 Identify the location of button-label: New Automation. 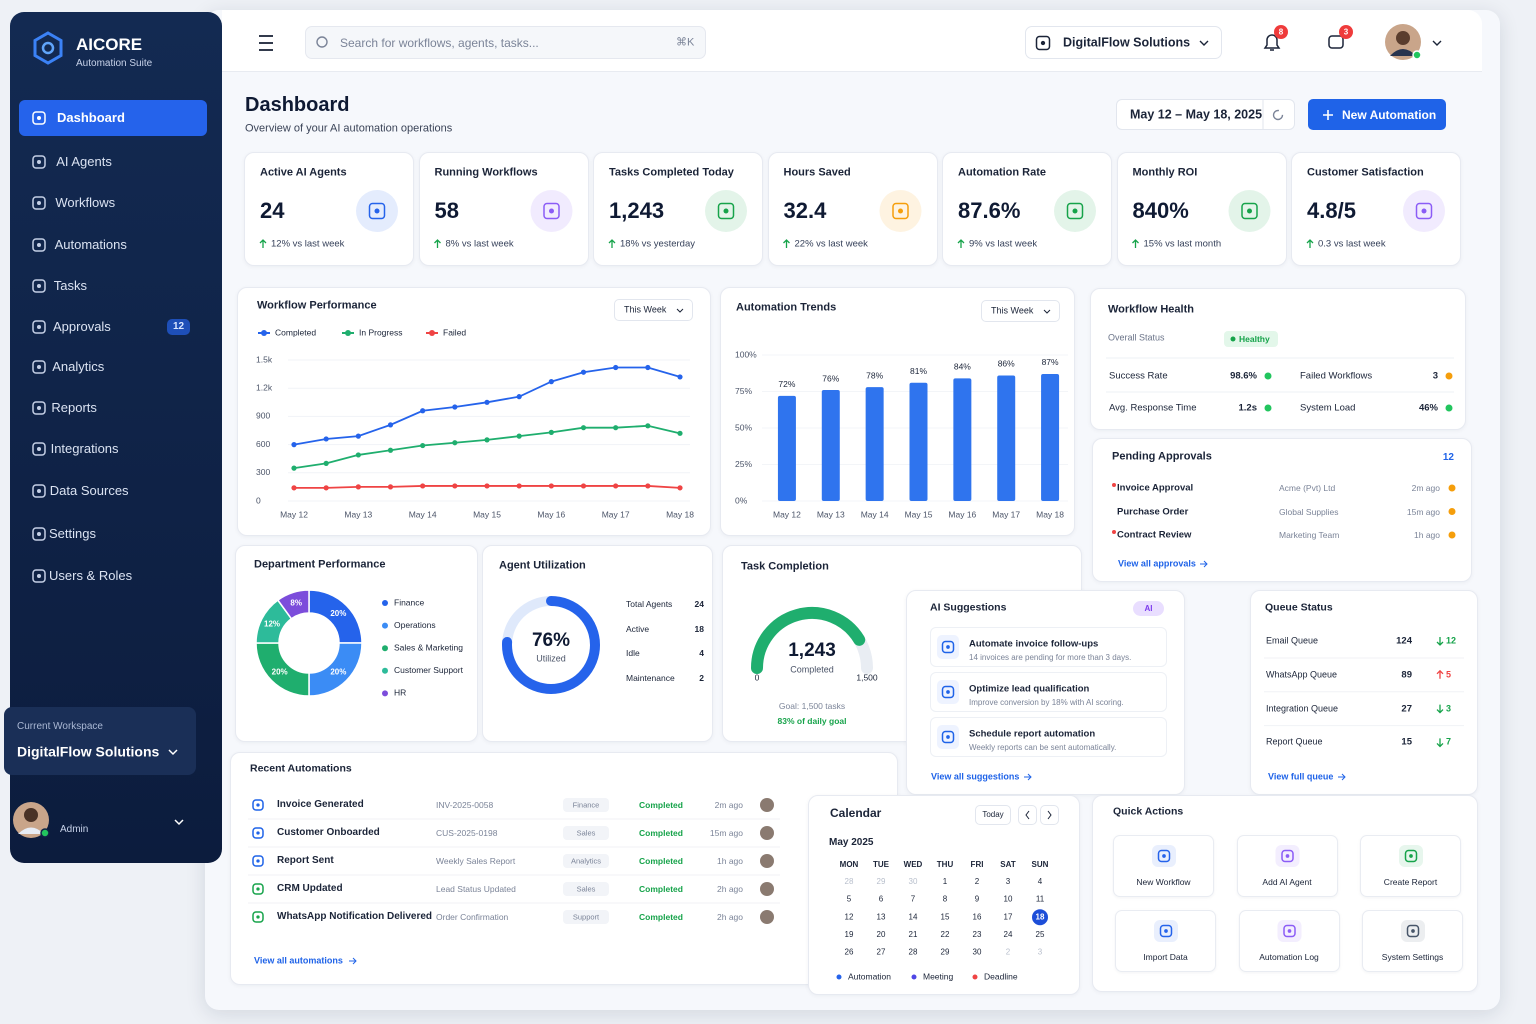
(1389, 114).